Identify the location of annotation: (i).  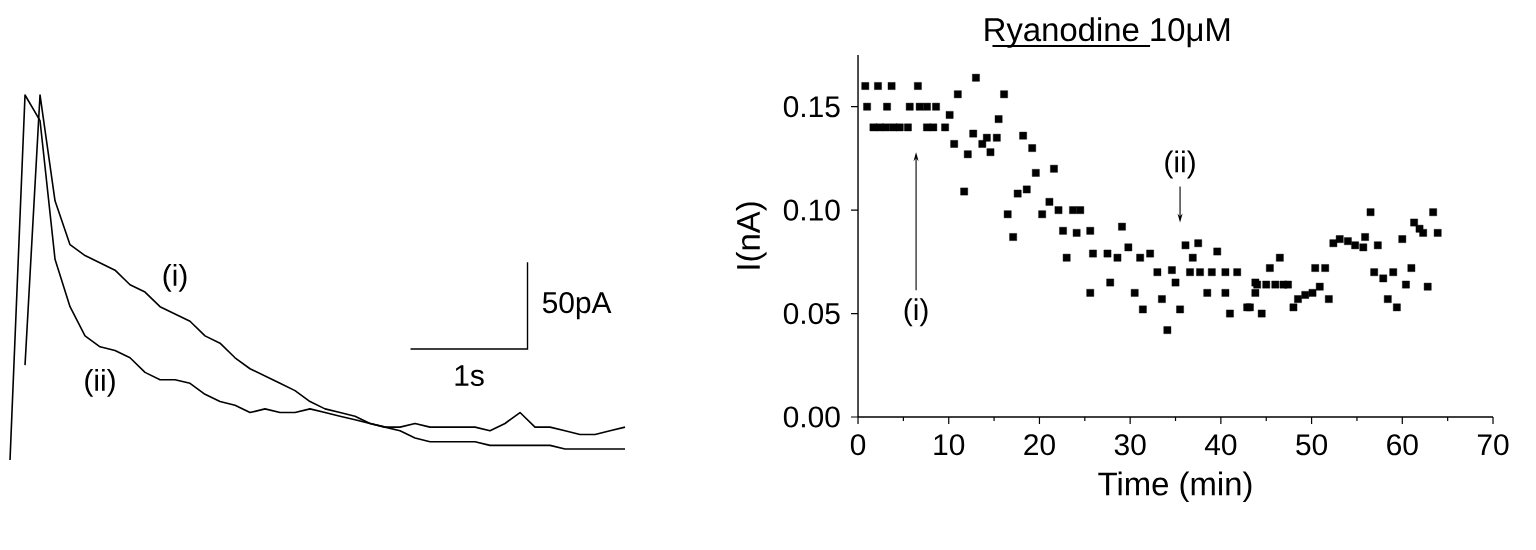
(916, 312).